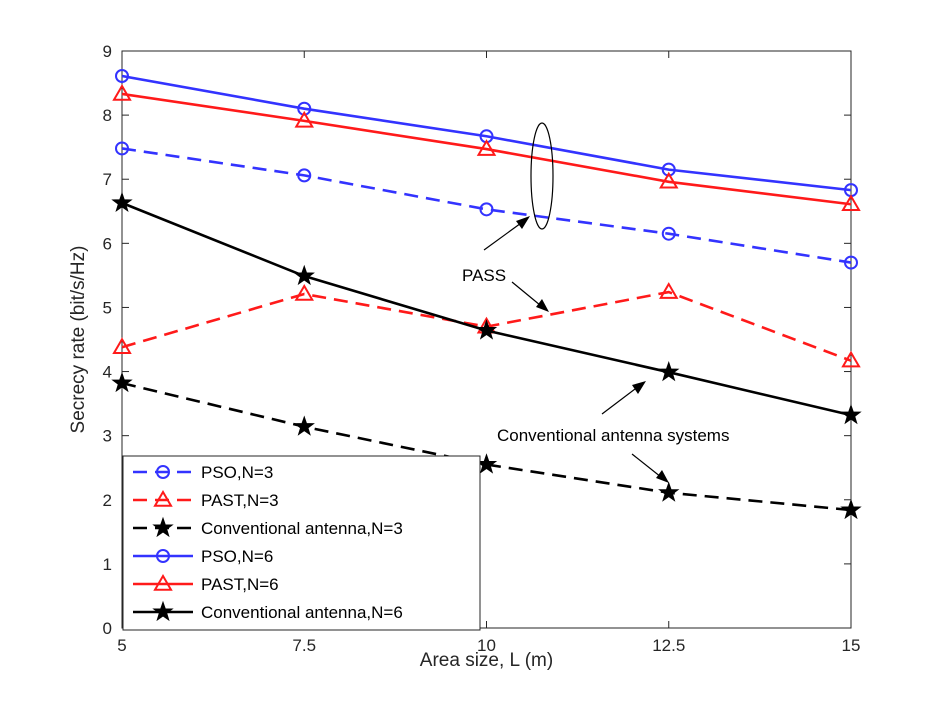  I want to click on legend-item: Conventional antenna,N=6, so click(268, 611).